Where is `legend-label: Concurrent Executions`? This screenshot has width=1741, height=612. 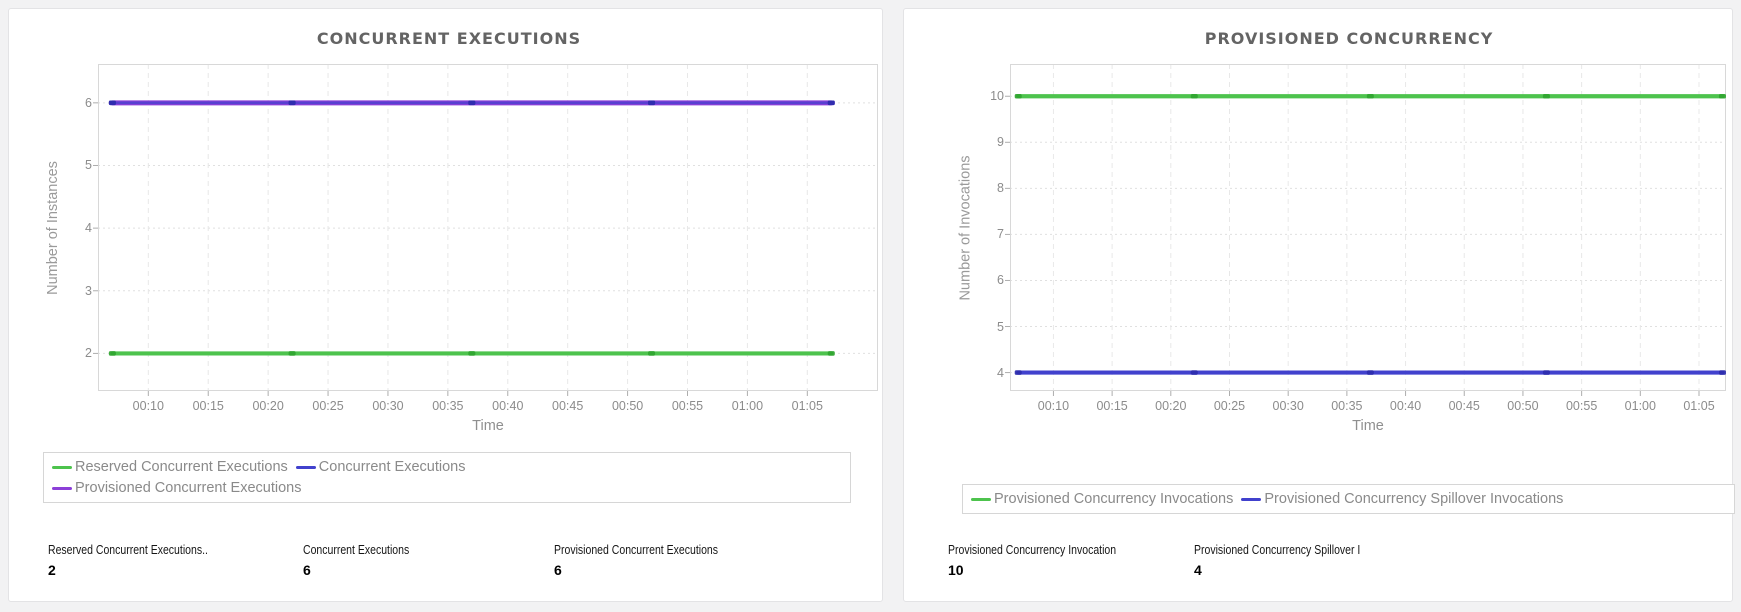
legend-label: Concurrent Executions is located at coordinates (392, 467).